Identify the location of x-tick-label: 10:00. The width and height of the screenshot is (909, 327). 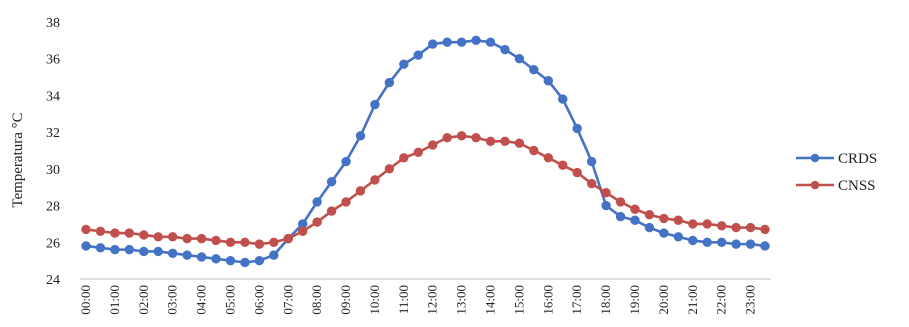
(374, 300).